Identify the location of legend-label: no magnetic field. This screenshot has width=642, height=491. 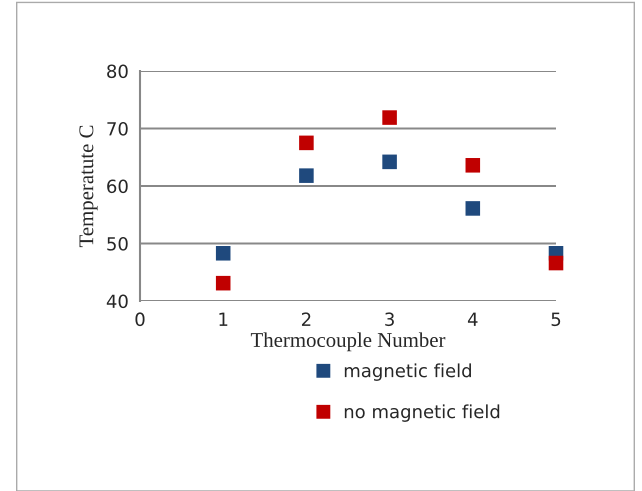
(422, 413).